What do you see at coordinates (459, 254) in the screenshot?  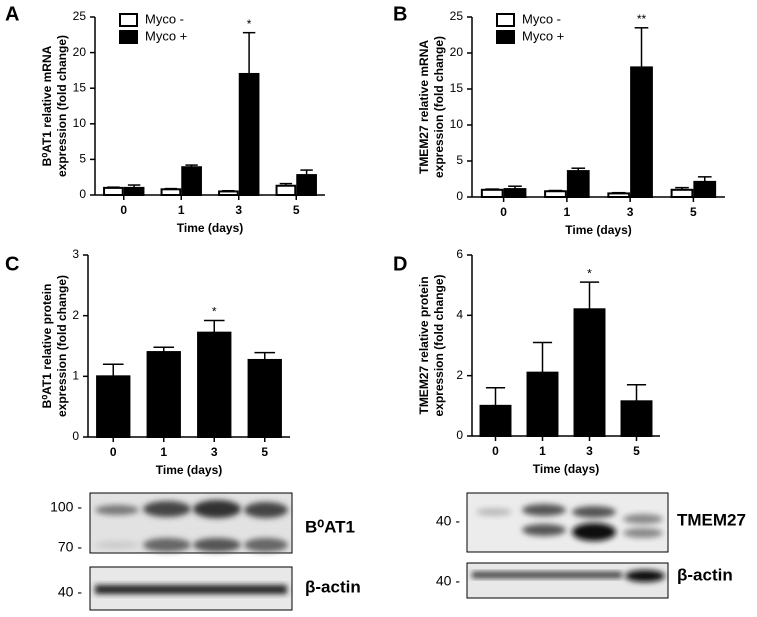 I see `y-tick-label: 6` at bounding box center [459, 254].